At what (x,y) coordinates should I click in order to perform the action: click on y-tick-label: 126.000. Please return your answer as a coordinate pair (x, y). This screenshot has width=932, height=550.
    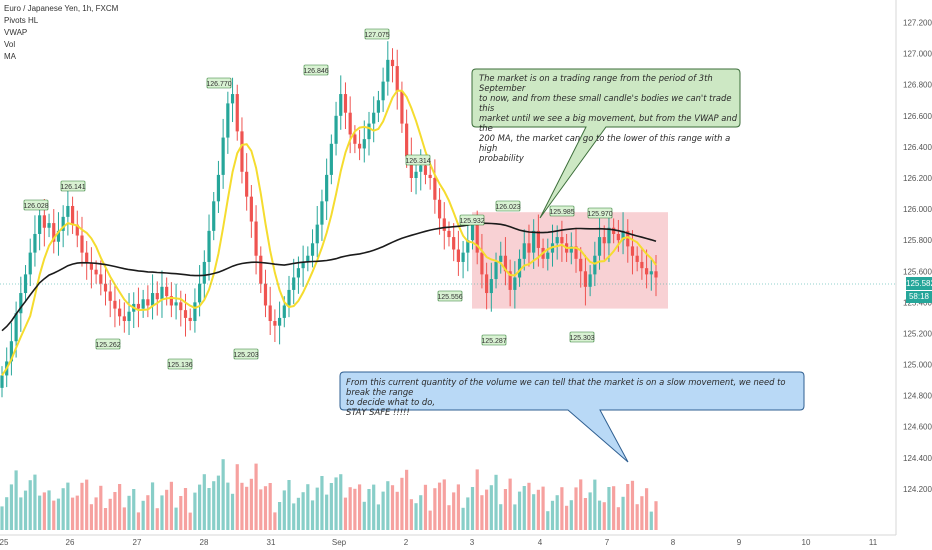
    Looking at the image, I should click on (917, 209).